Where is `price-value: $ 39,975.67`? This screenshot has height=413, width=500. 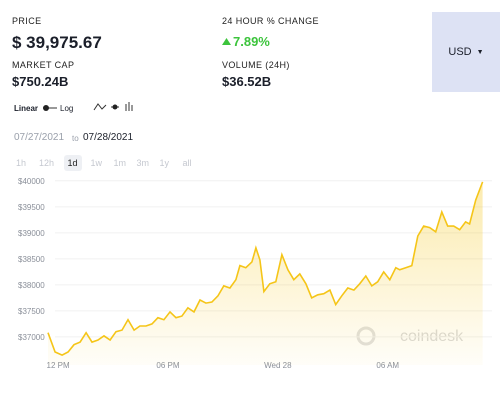 price-value: $ 39,975.67 is located at coordinates (57, 42).